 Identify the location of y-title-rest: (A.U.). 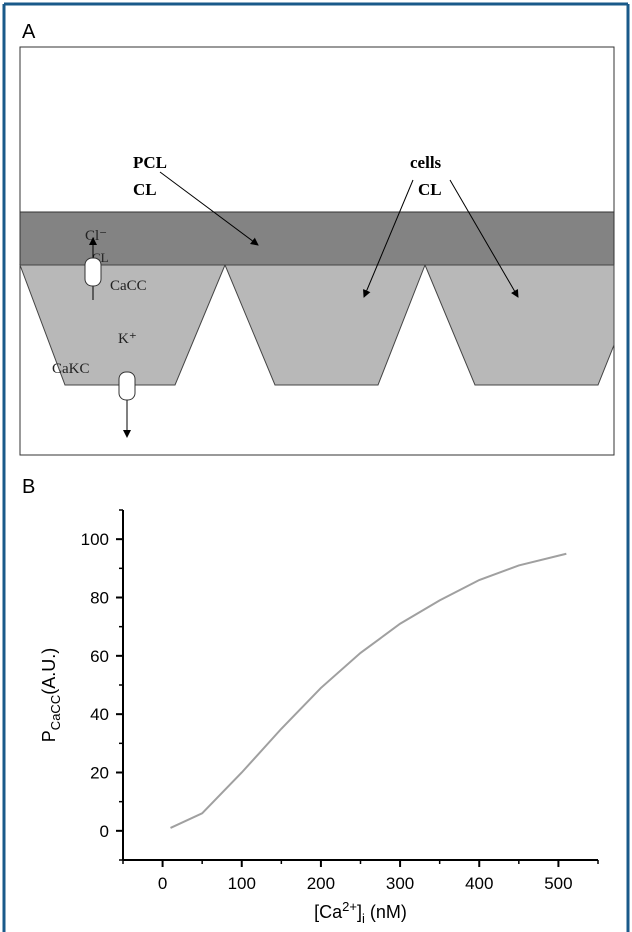
(49, 671).